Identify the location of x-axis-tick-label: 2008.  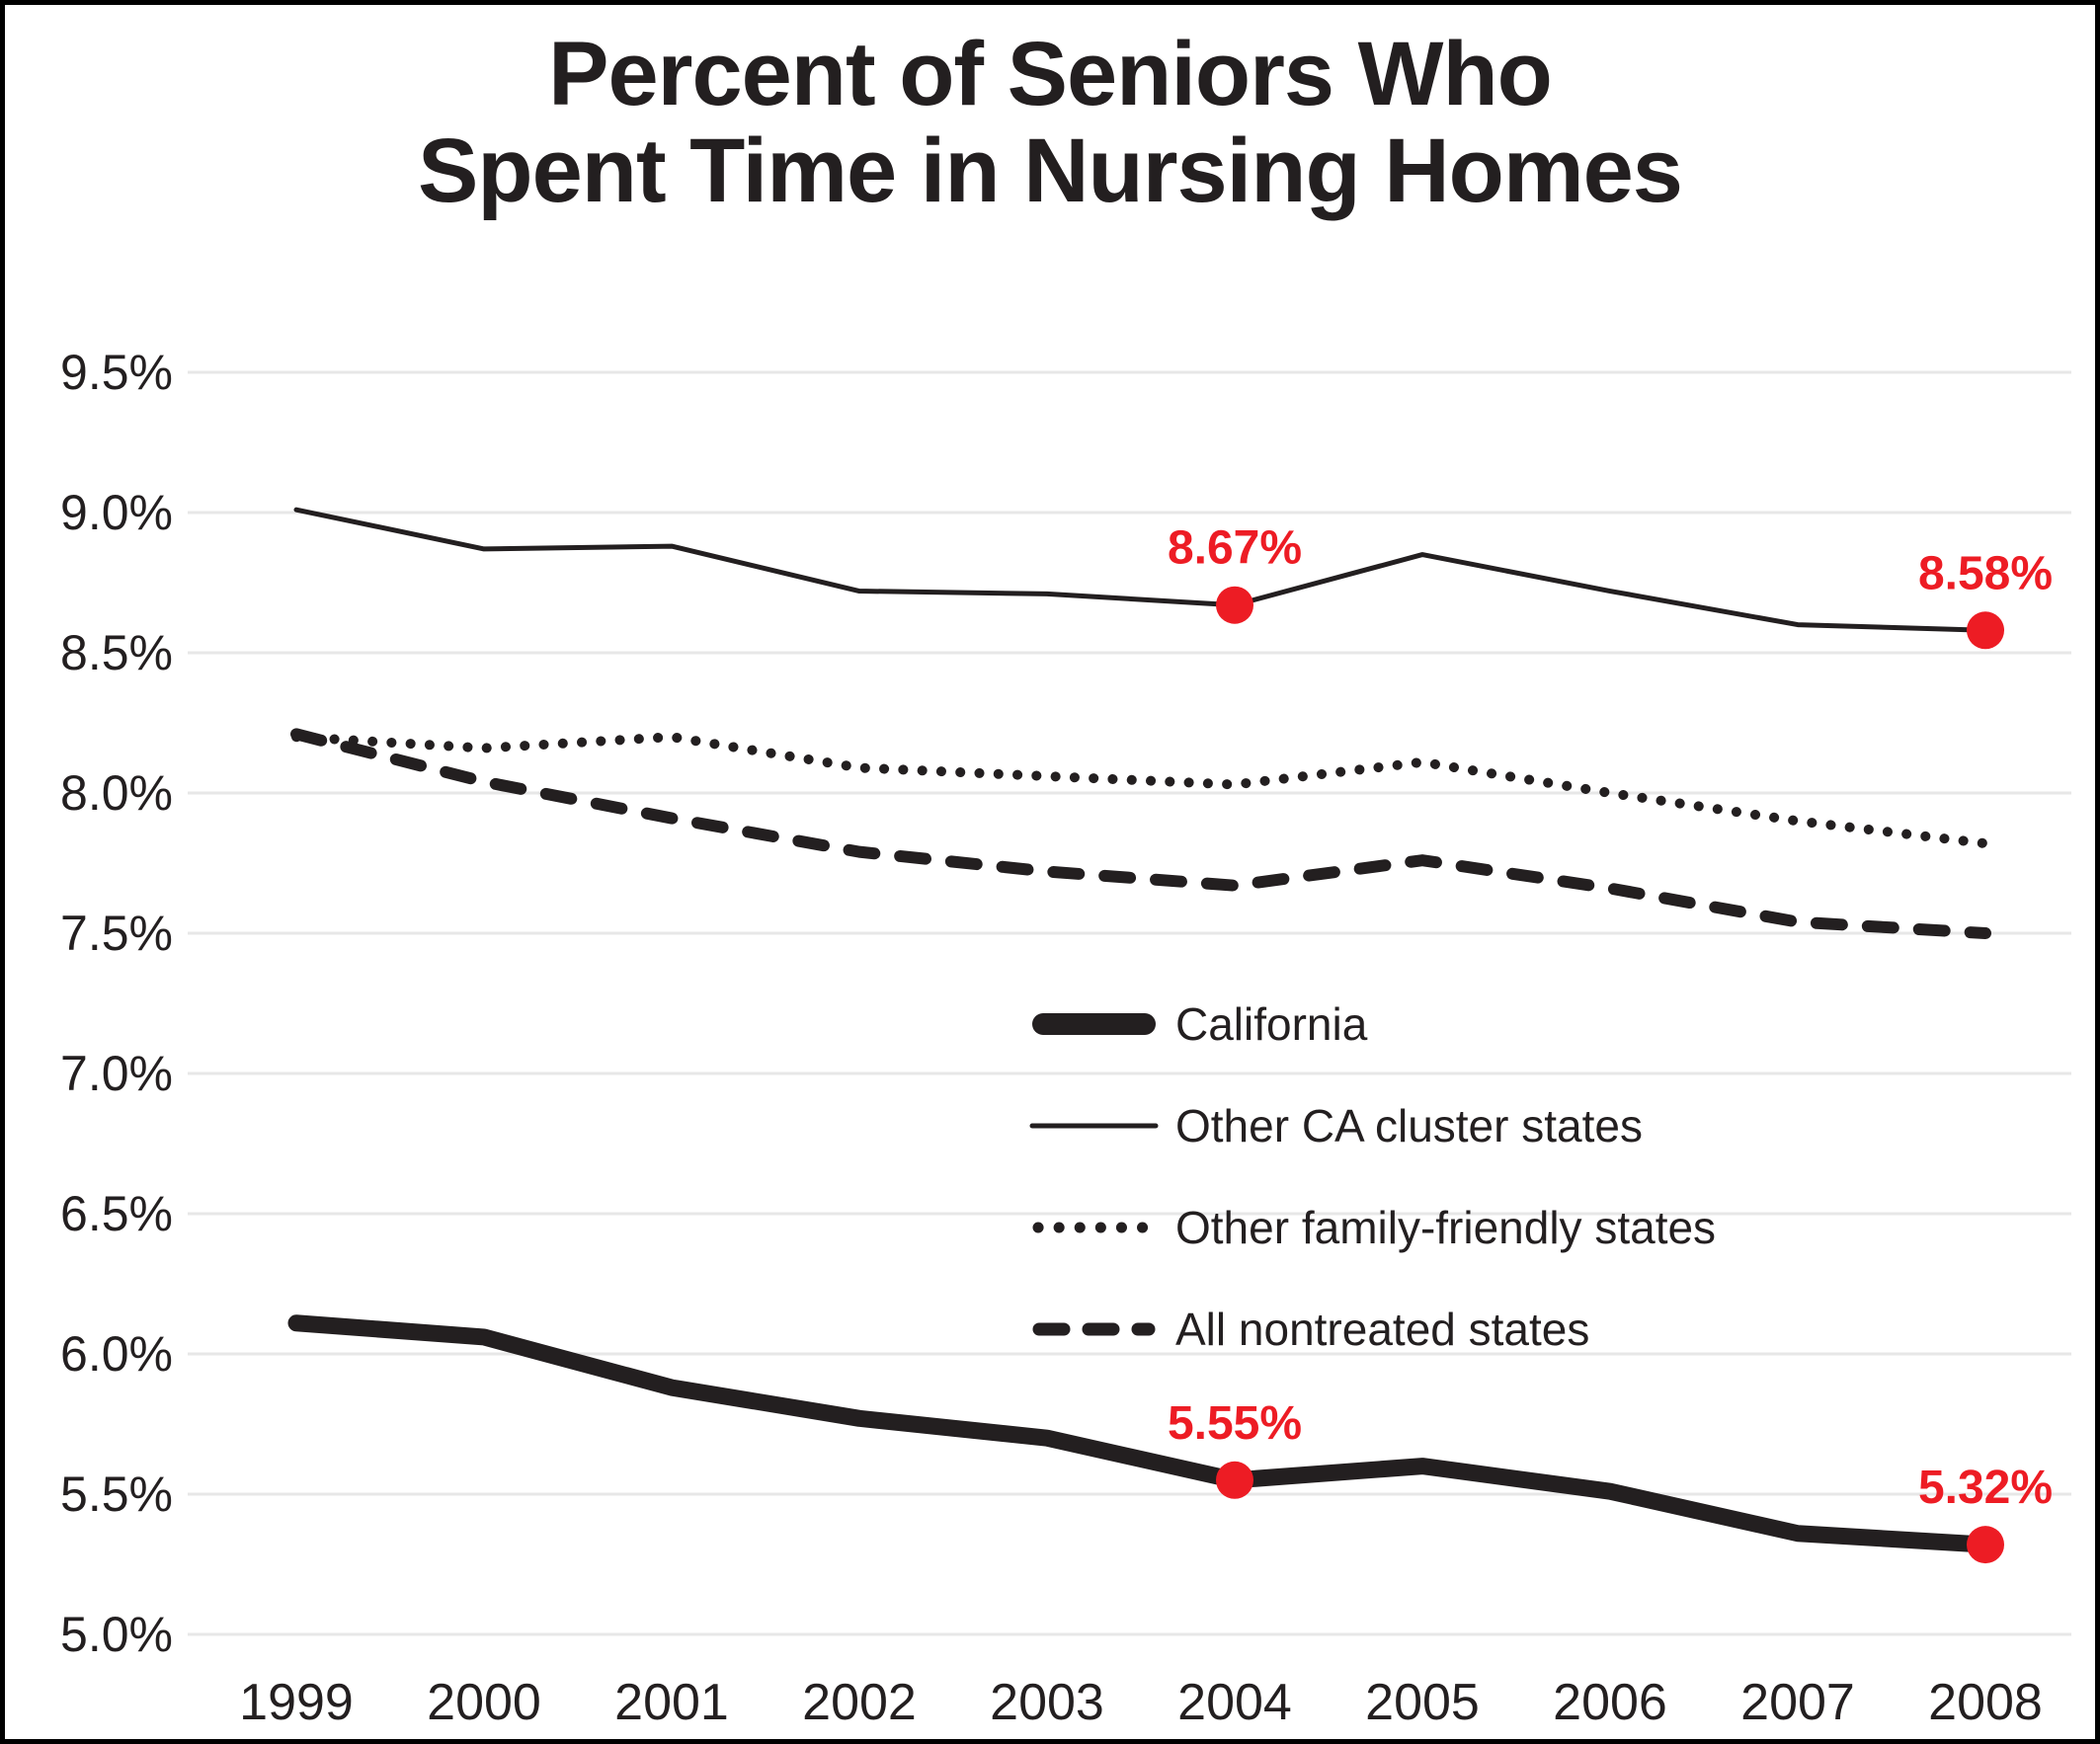
(1985, 1702).